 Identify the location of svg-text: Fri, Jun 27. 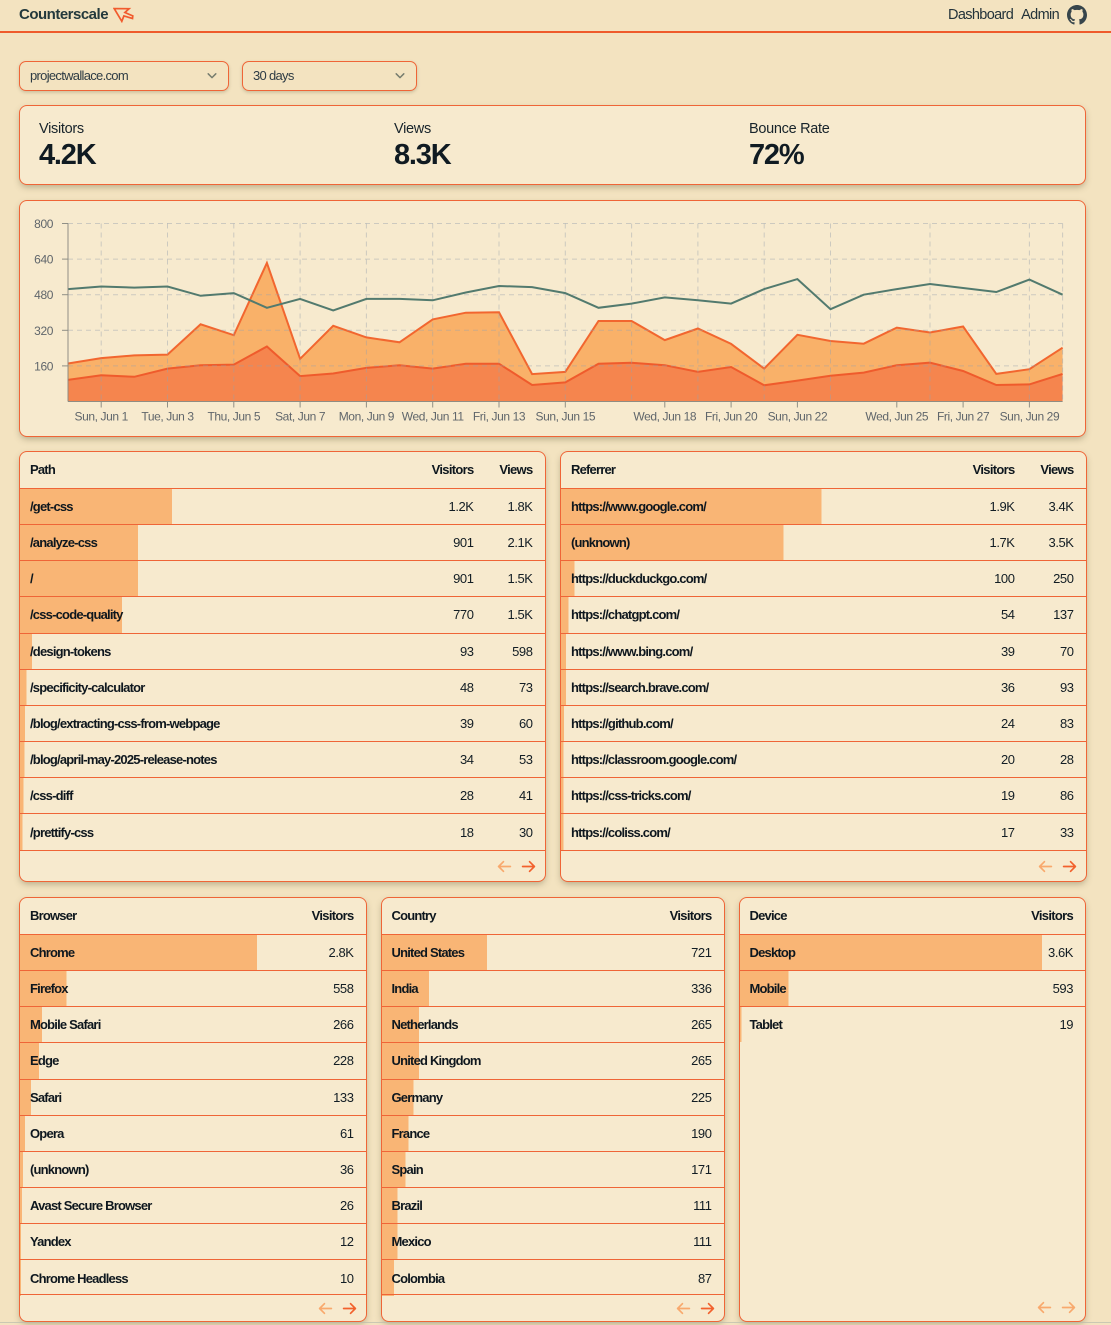
(963, 416).